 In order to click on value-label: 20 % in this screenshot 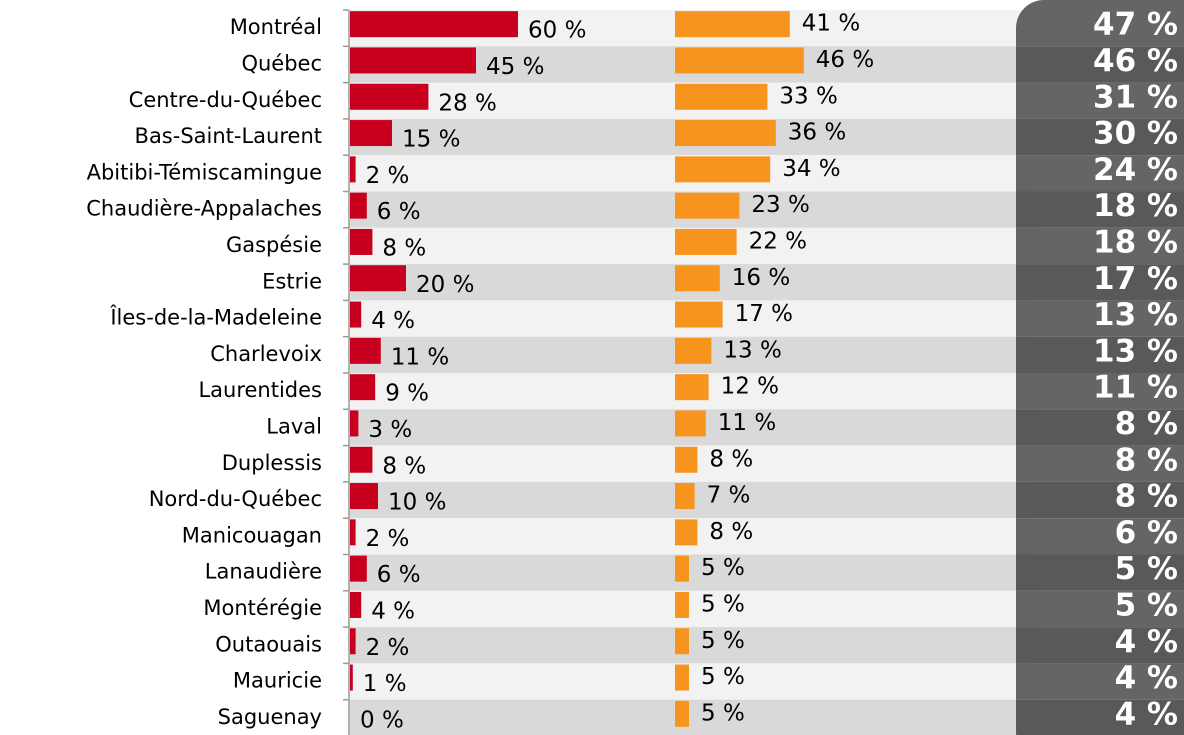, I will do `click(445, 285)`.